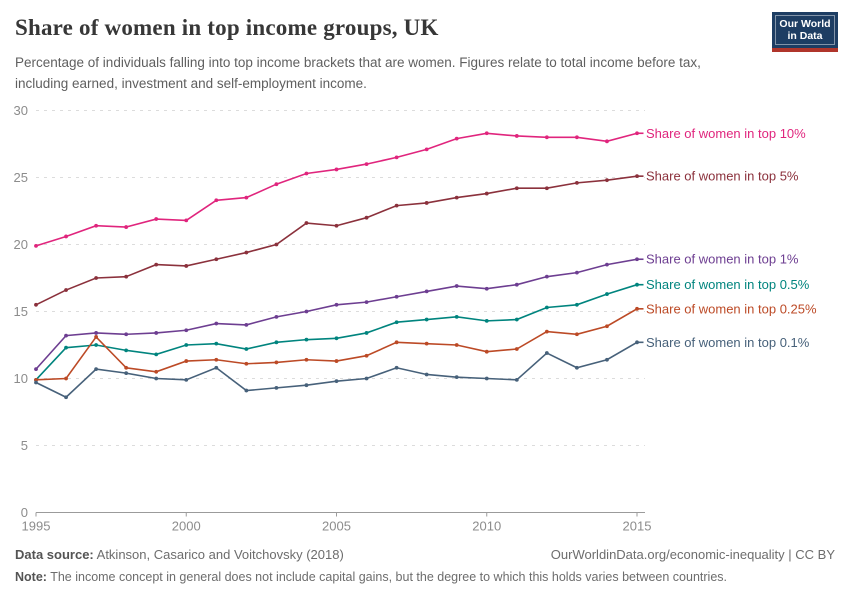 The height and width of the screenshot is (600, 850). What do you see at coordinates (21, 177) in the screenshot?
I see `y-axis-tick-label: 25` at bounding box center [21, 177].